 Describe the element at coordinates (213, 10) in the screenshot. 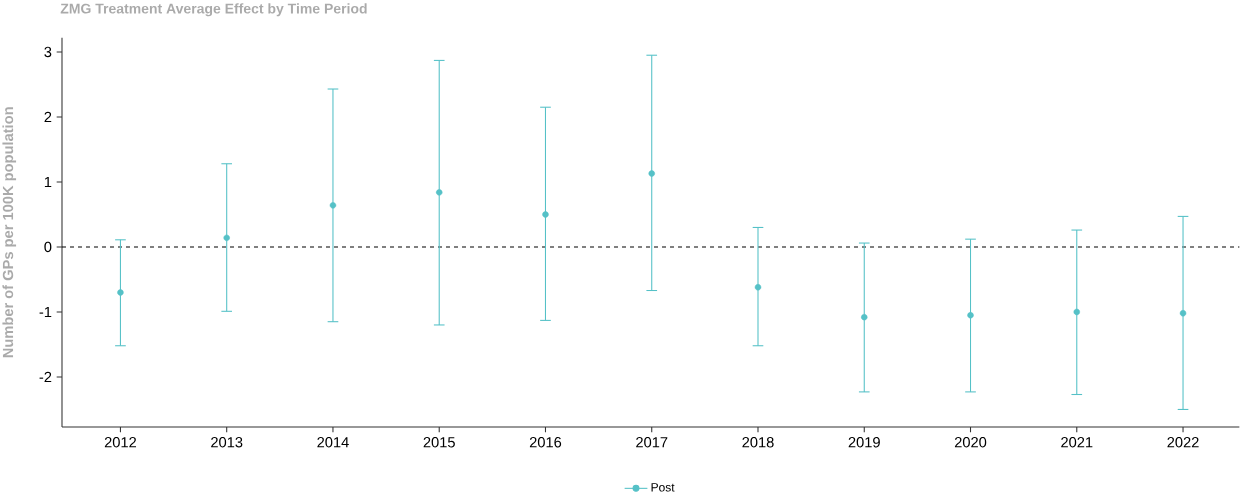

I see `chart-title: ZMG Treatment Average Effect by Time Period` at that location.